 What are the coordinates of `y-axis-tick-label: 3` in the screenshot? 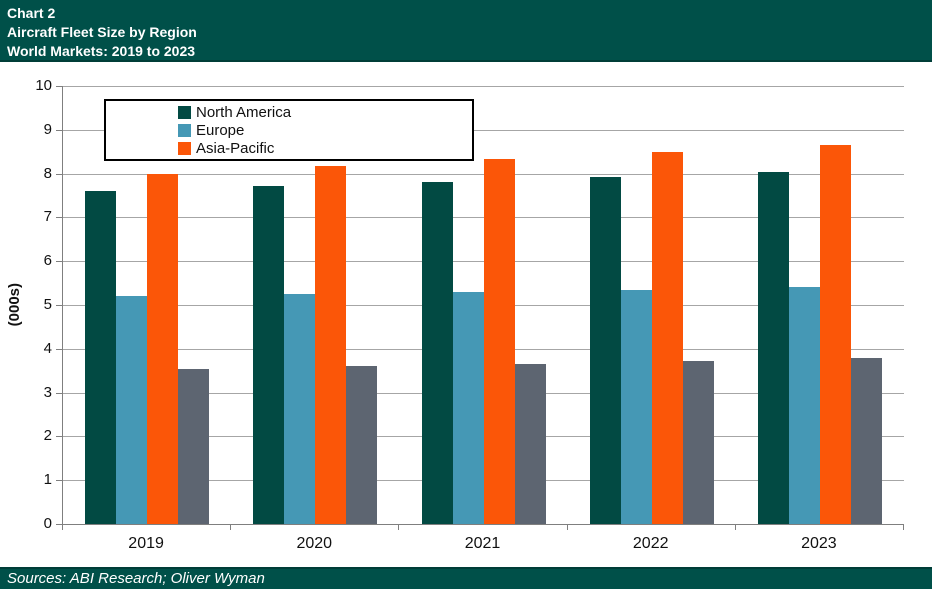 It's located at (47, 392).